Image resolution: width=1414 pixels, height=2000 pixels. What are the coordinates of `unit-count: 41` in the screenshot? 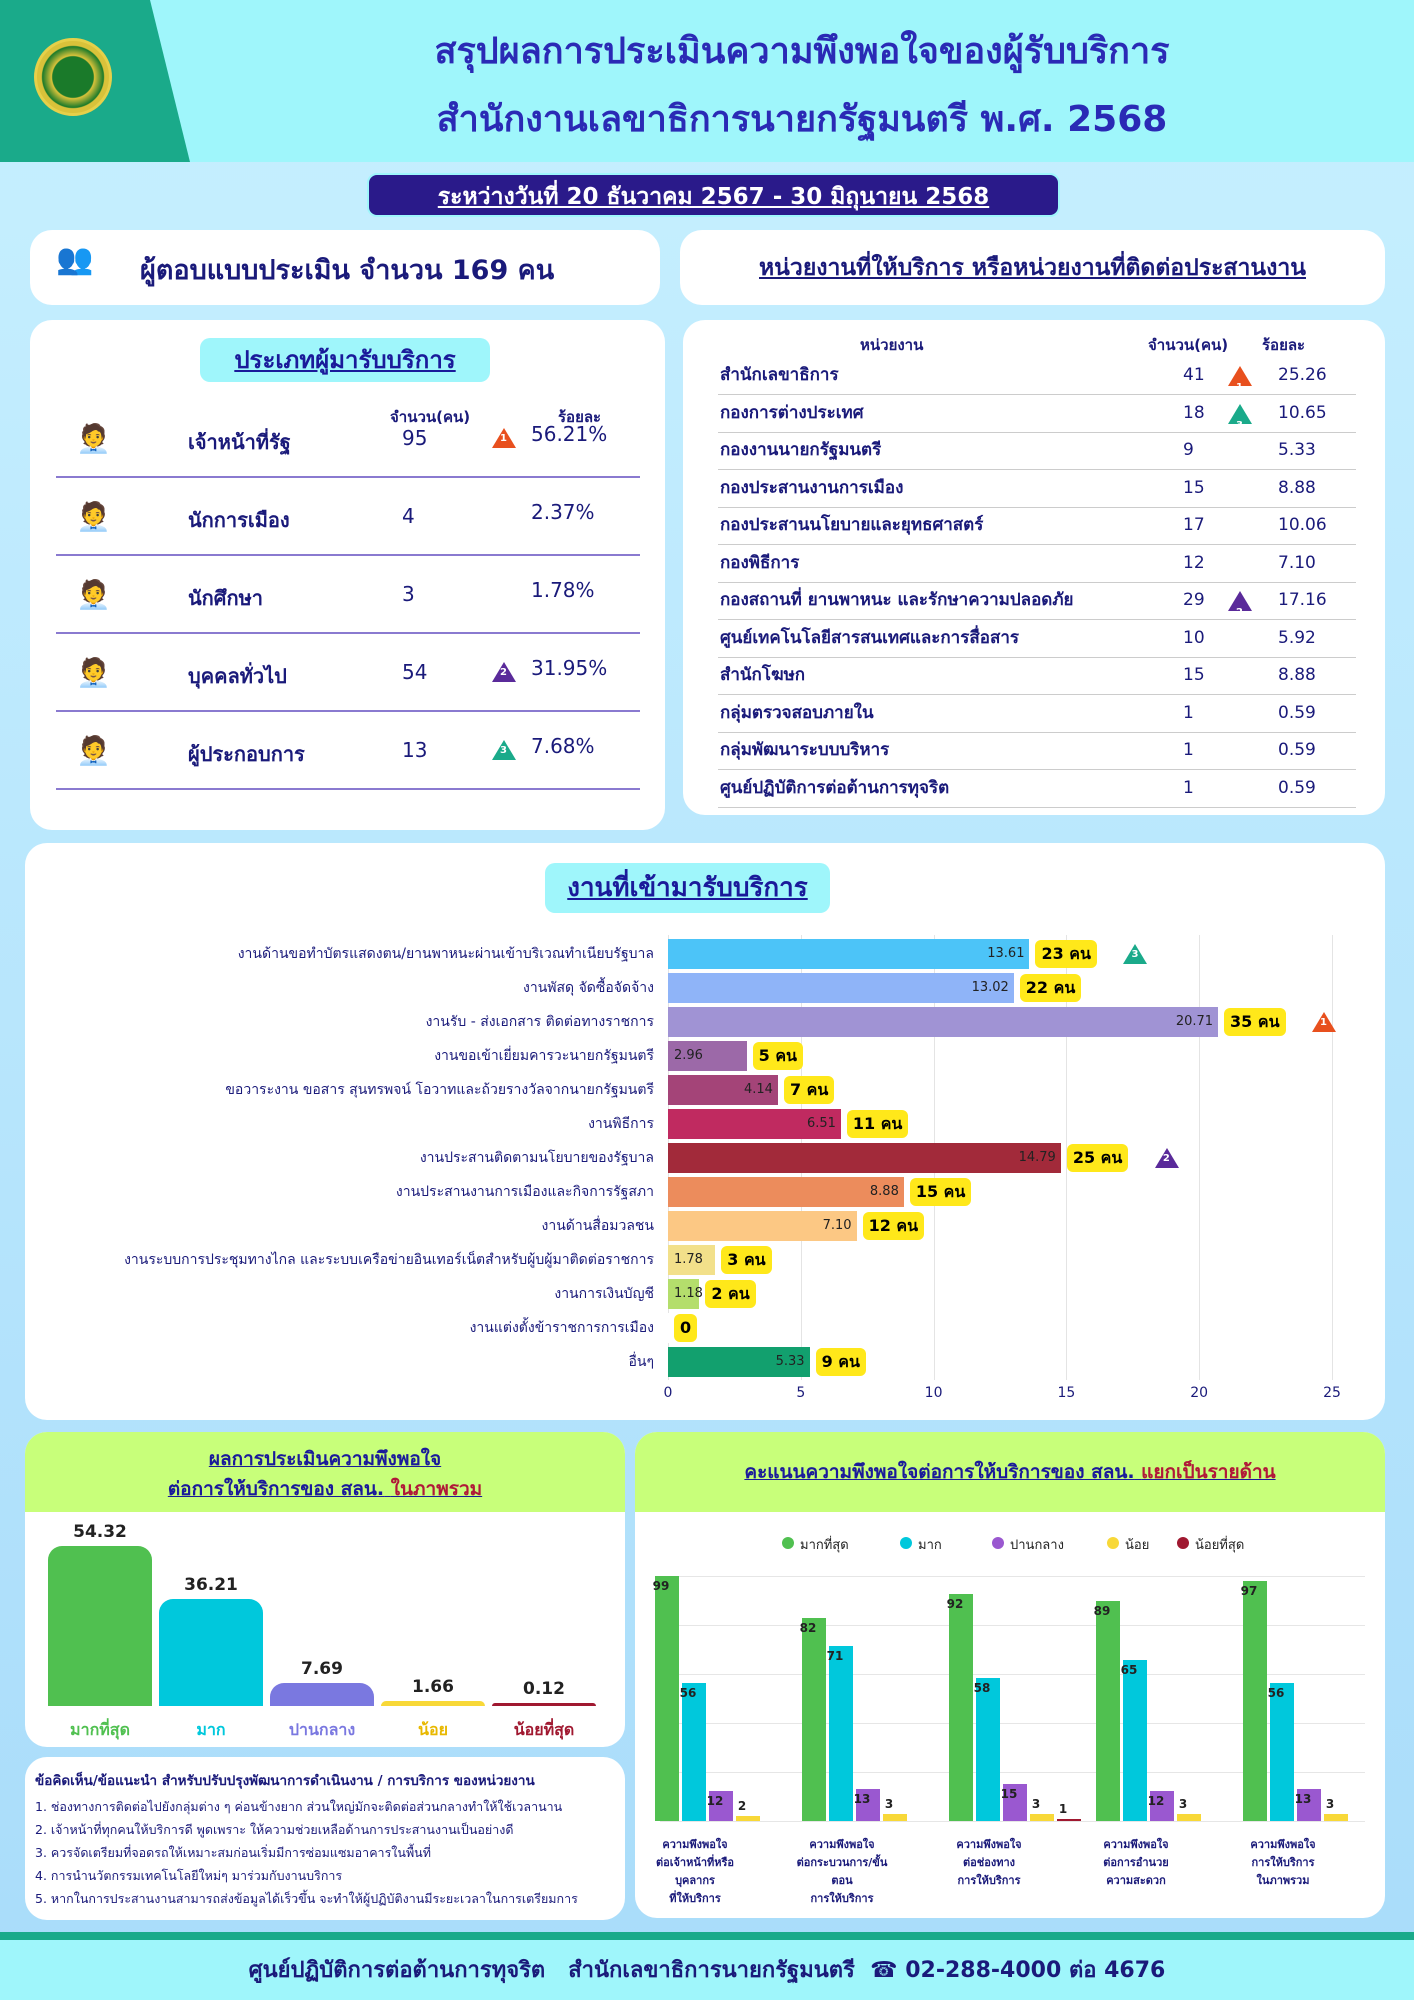 It's located at (1194, 375).